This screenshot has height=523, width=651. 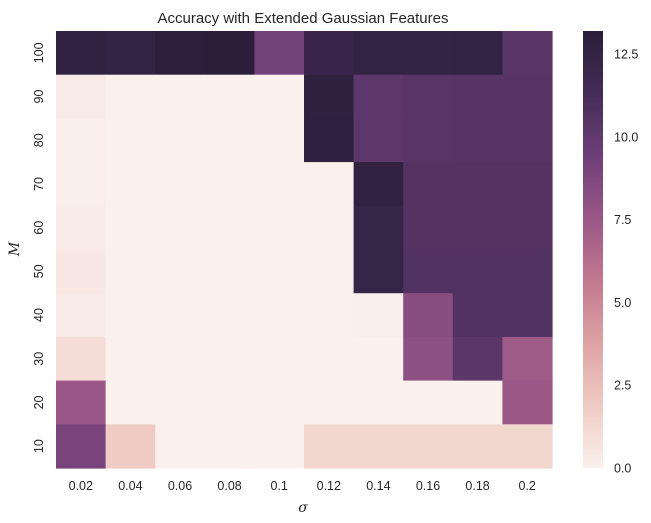 I want to click on x-tick-label: 0.2, so click(x=527, y=486).